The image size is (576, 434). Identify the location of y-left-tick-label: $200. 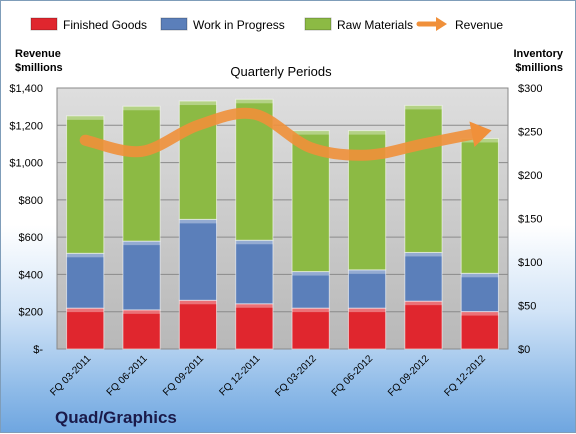
(31, 313).